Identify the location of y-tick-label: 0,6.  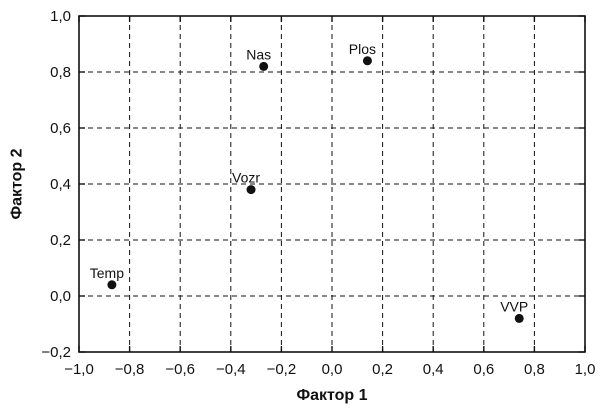
(60, 128).